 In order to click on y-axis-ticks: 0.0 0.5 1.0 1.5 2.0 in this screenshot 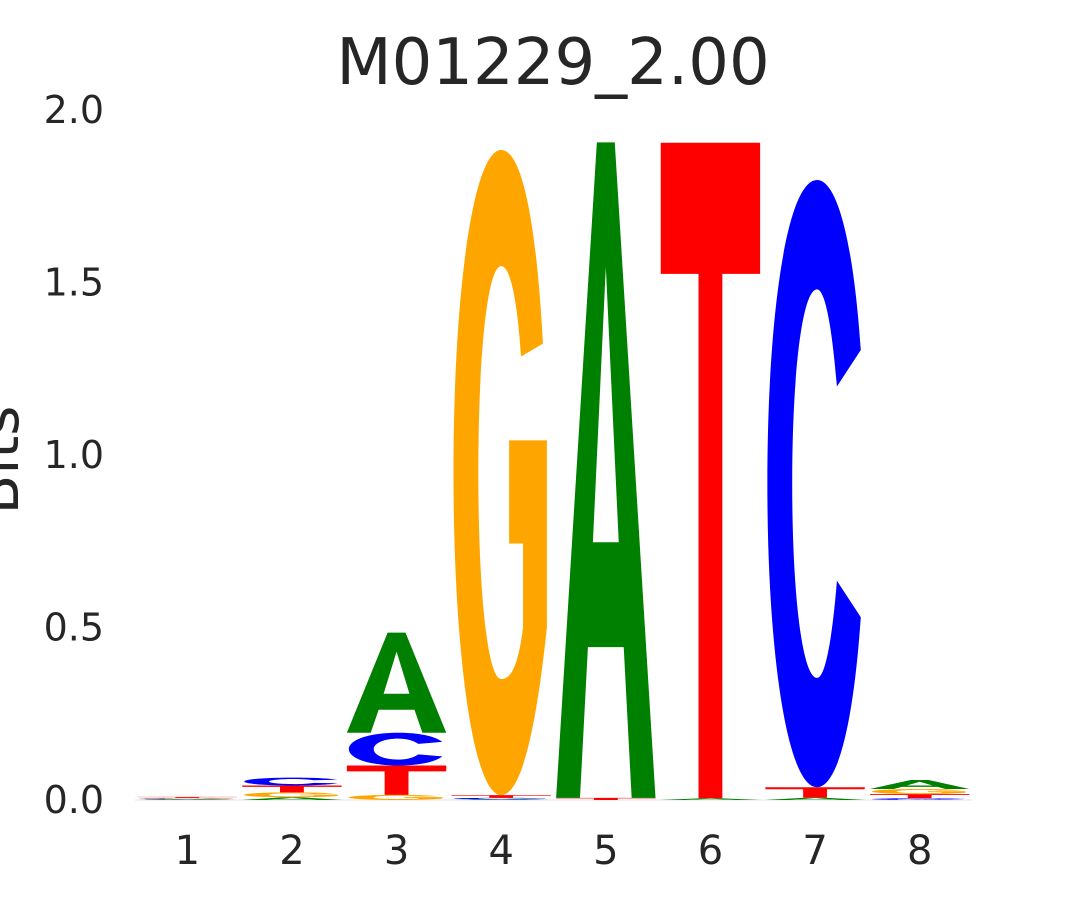, I will do `click(74, 455)`.